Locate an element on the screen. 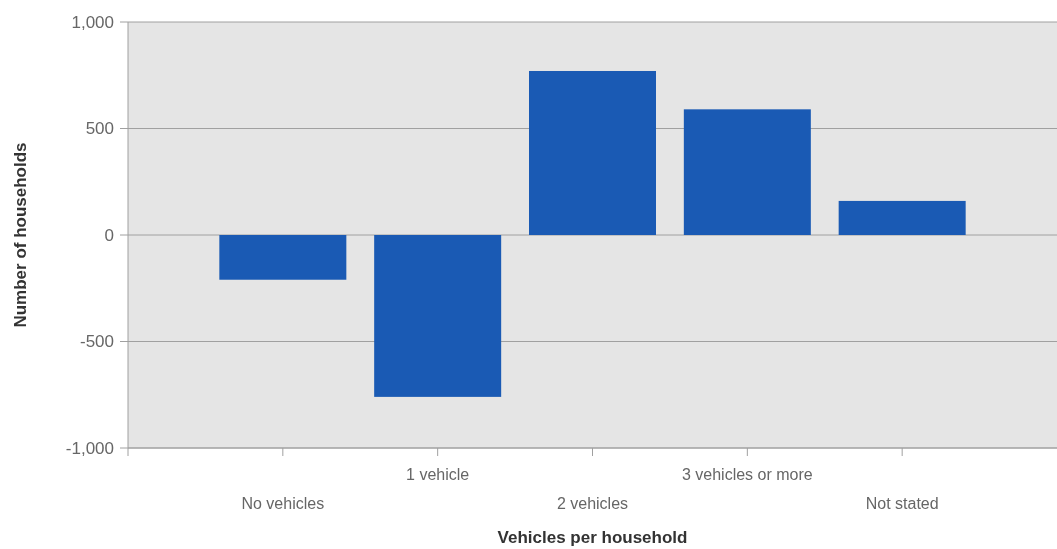 The width and height of the screenshot is (1057, 549). y-tick-label: -1,000 is located at coordinates (89, 448).